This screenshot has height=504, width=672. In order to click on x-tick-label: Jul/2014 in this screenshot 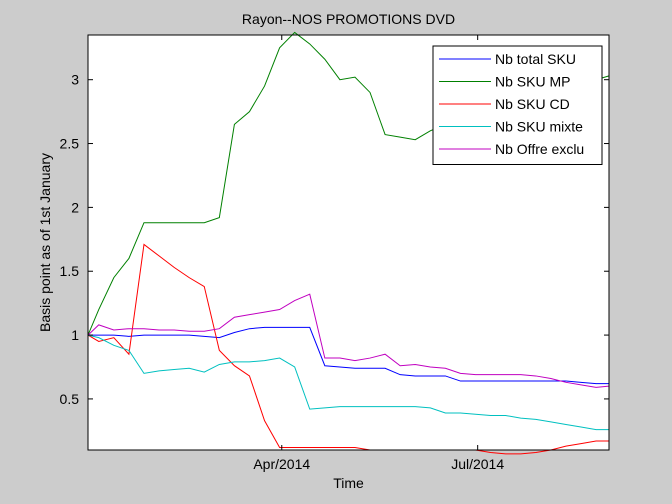, I will do `click(477, 464)`.